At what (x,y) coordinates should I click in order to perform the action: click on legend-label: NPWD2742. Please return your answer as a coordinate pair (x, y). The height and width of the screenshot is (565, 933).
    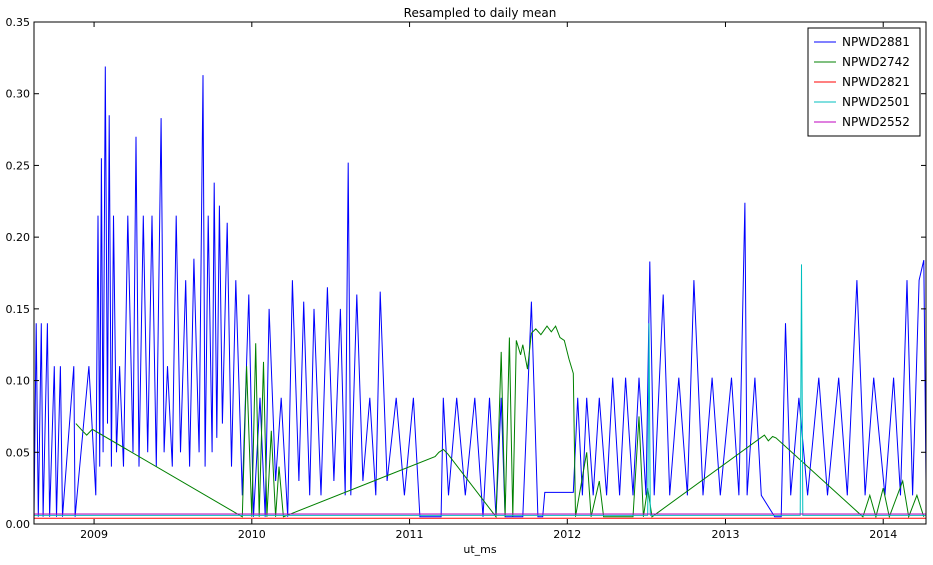
    Looking at the image, I should click on (876, 62).